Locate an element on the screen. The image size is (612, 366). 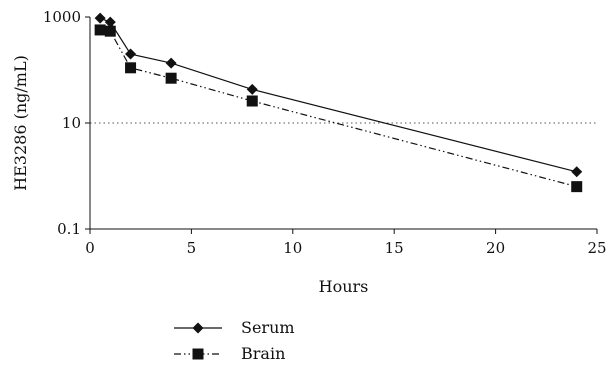
legend-marker-serum is located at coordinates (198, 328).